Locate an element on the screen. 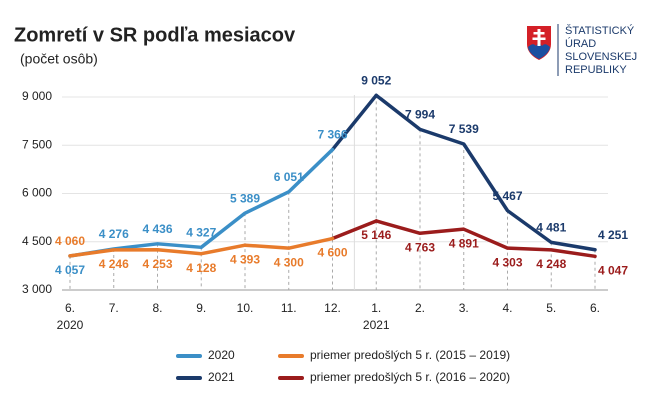 The height and width of the screenshot is (405, 660). legend-label: priemer predošlých 5 r. (2016 – 2020) is located at coordinates (410, 377).